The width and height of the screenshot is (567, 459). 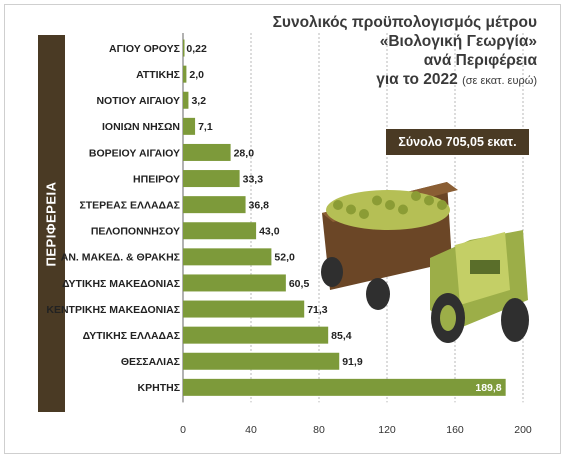 I want to click on value-label-8: 52,0, so click(x=284, y=258).